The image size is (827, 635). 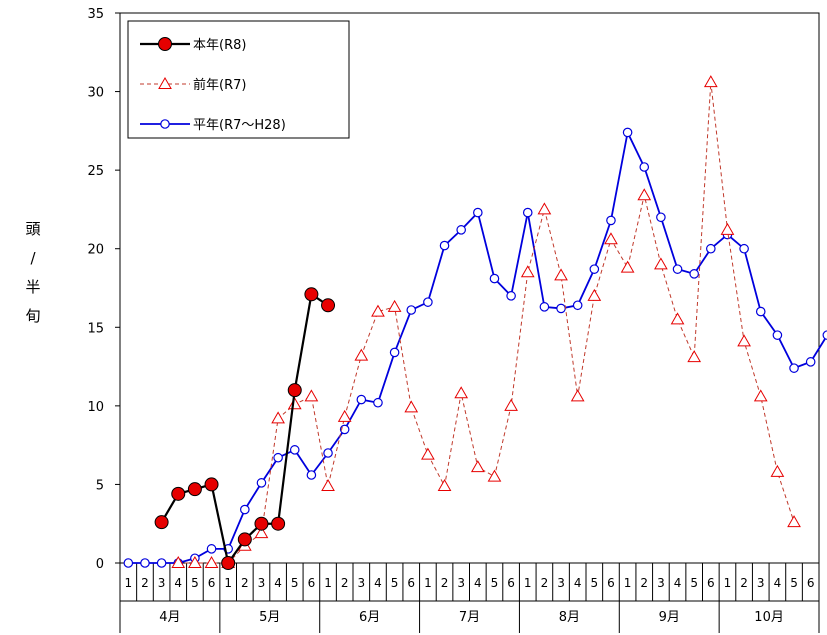 What do you see at coordinates (169, 617) in the screenshot?
I see `month-label: 4月` at bounding box center [169, 617].